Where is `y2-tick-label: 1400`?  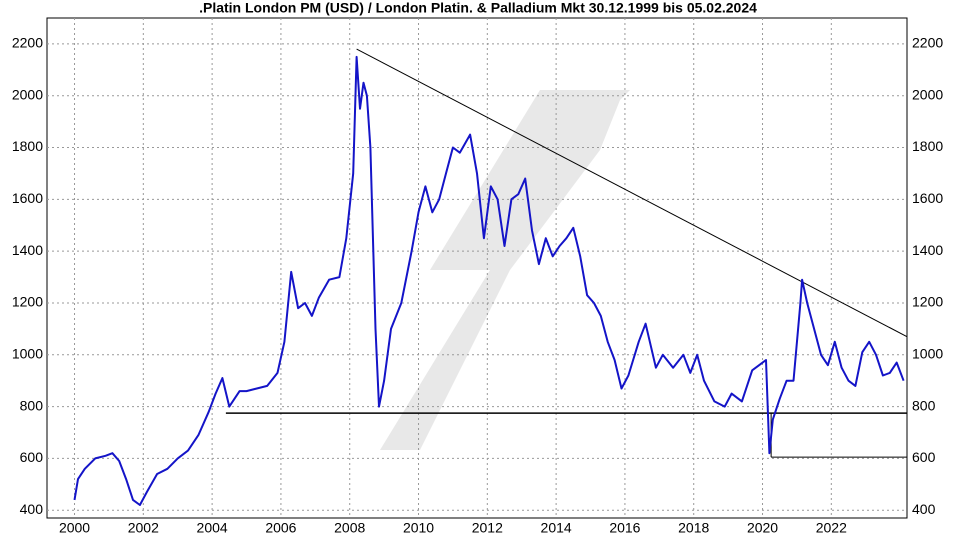 y2-tick-label: 1400 is located at coordinates (927, 250).